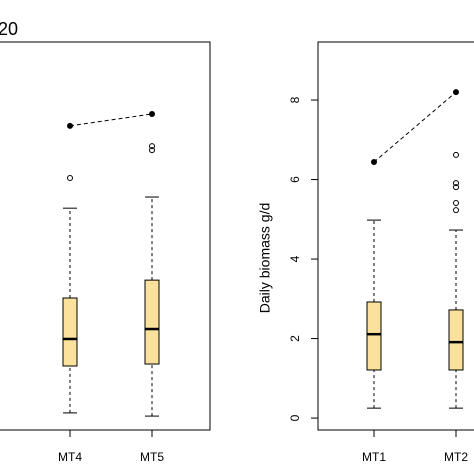 The width and height of the screenshot is (474, 474). What do you see at coordinates (295, 338) in the screenshot?
I see `y-tick-label: 2` at bounding box center [295, 338].